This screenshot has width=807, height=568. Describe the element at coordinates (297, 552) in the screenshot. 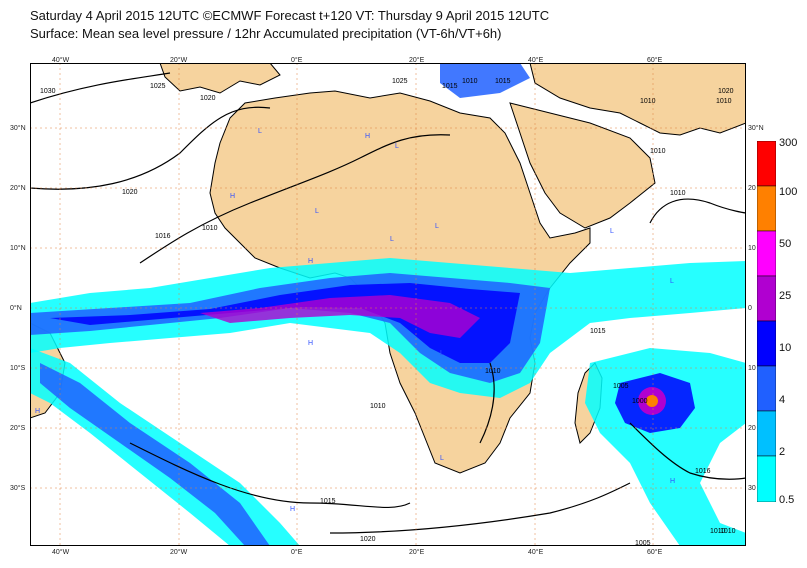

I see `lon-tick-bottom: 0°E` at that location.